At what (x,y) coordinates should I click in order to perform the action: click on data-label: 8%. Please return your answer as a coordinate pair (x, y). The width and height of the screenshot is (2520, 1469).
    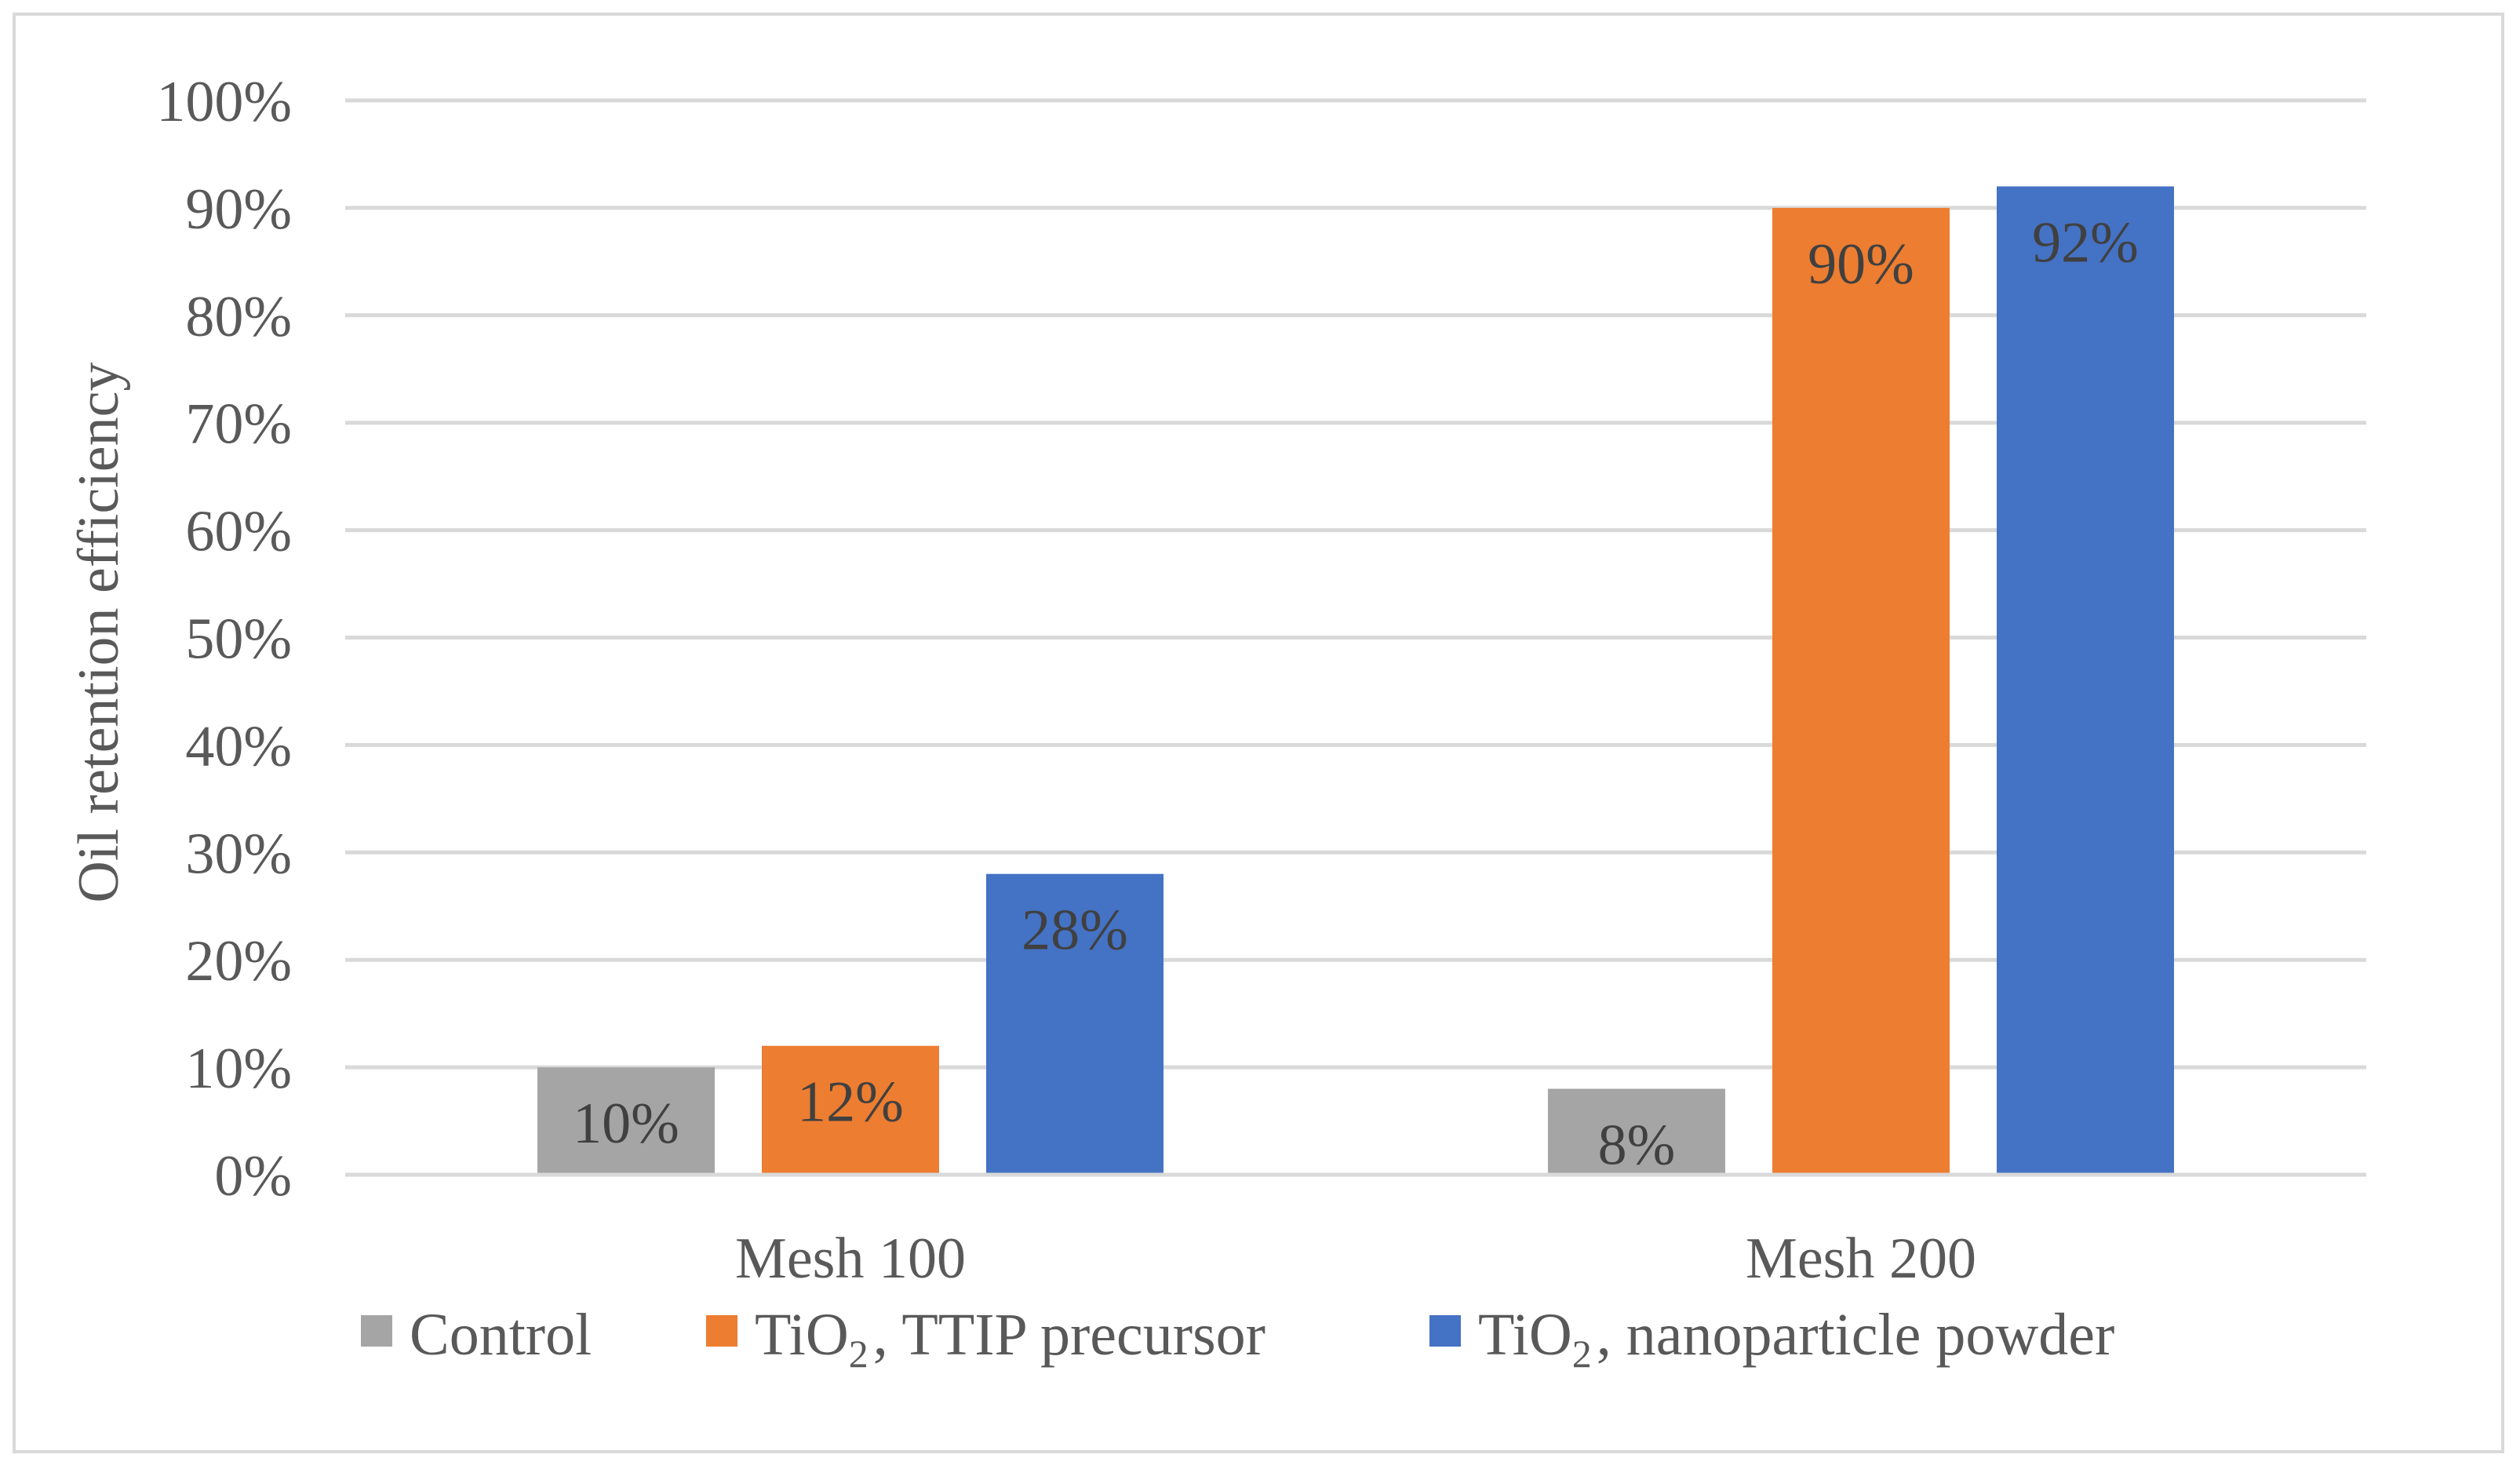
    Looking at the image, I should click on (1637, 1145).